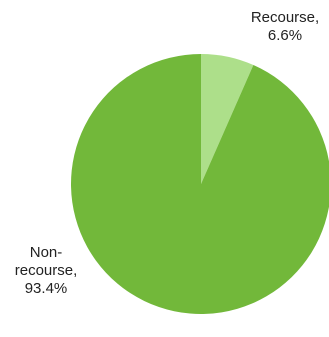  I want to click on pie-slice-label-0: Recourse, 6.6%, so click(285, 26).